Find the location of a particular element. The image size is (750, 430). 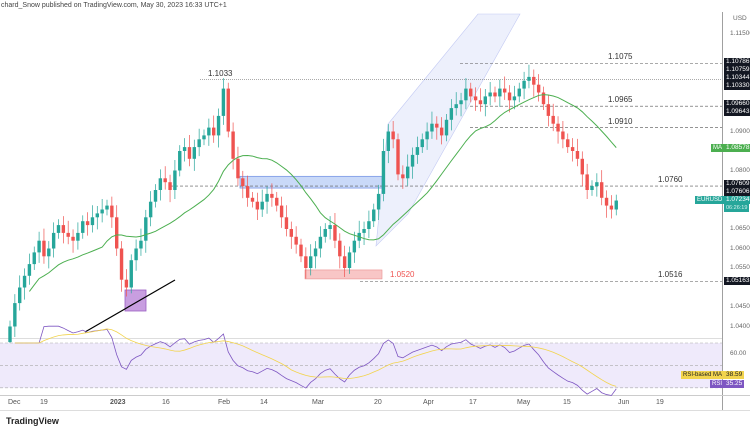

level-label: 1.1033 is located at coordinates (220, 73).